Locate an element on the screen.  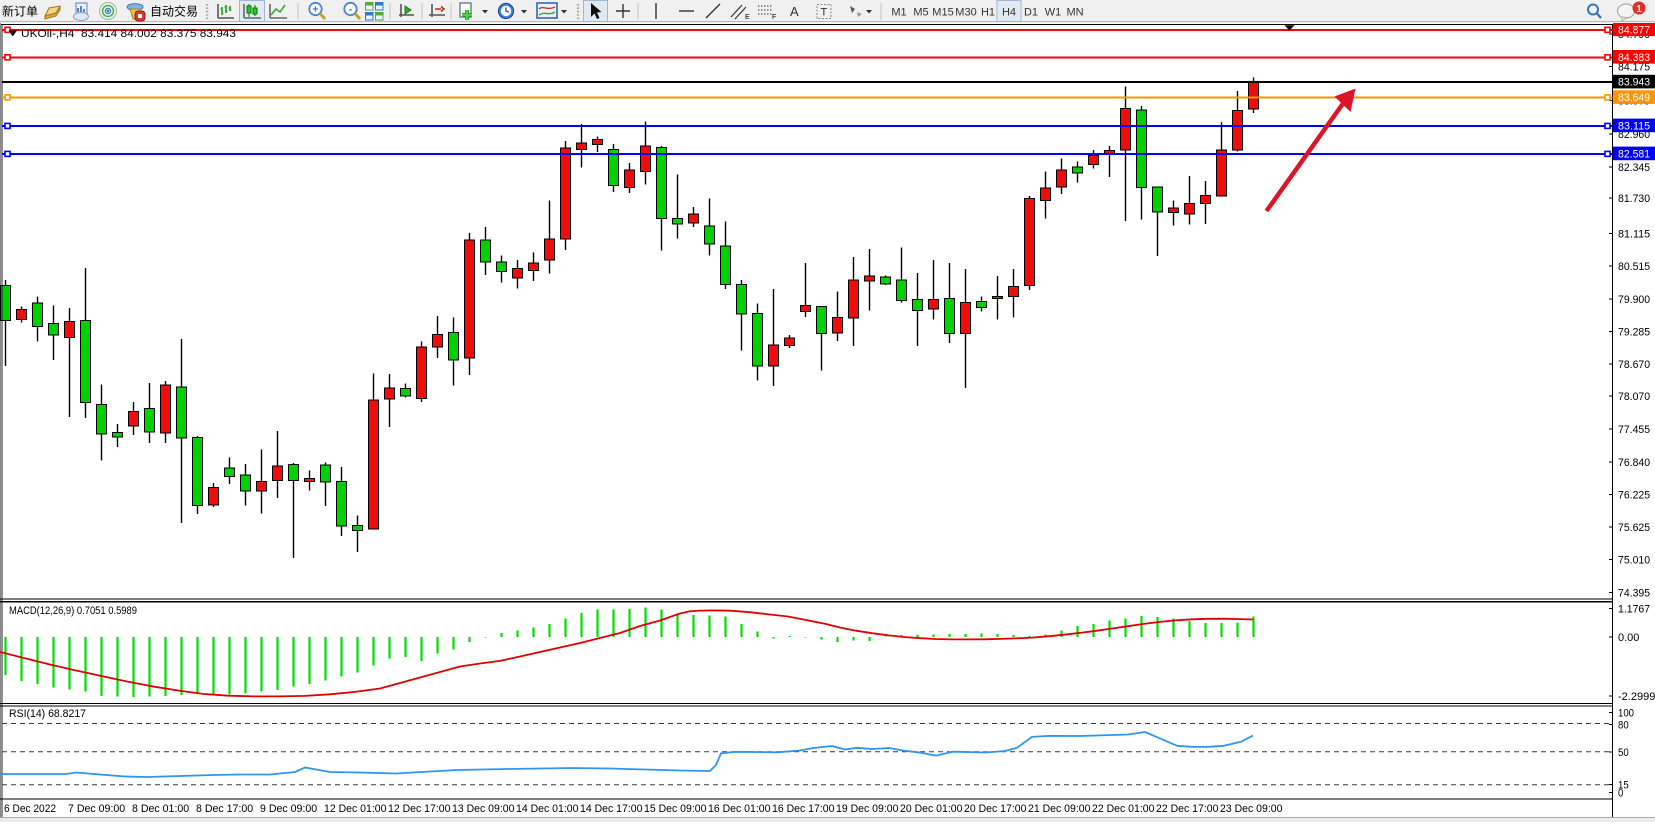
svg-text: 82.345 is located at coordinates (1634, 168).